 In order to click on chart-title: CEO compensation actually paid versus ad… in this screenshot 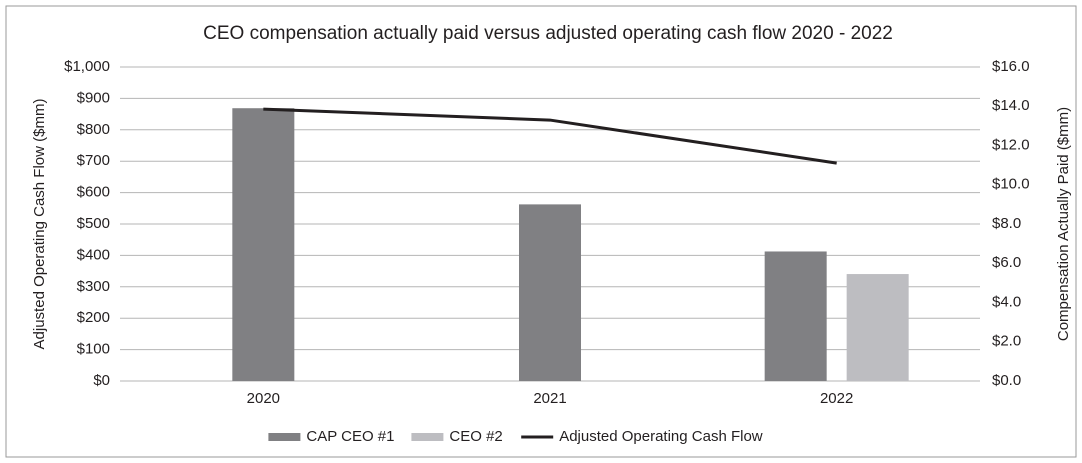, I will do `click(548, 33)`.